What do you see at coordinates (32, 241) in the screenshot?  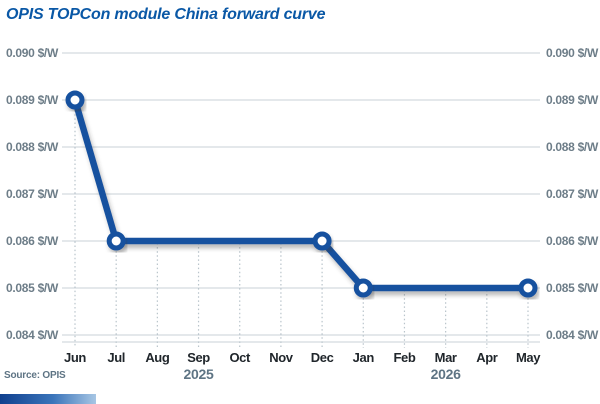 I see `y-axis-label-left-4: 0.086 $/W` at bounding box center [32, 241].